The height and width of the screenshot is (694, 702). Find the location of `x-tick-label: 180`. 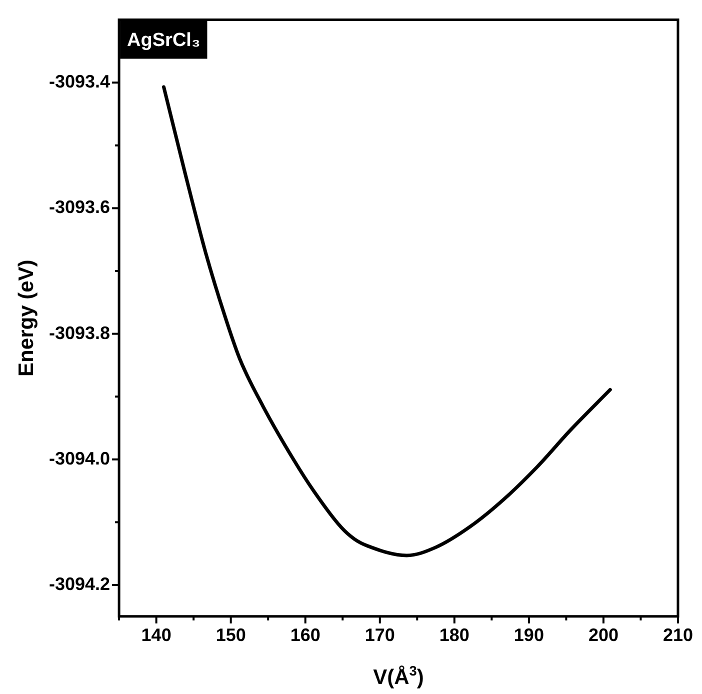

x-tick-label: 180 is located at coordinates (454, 635).